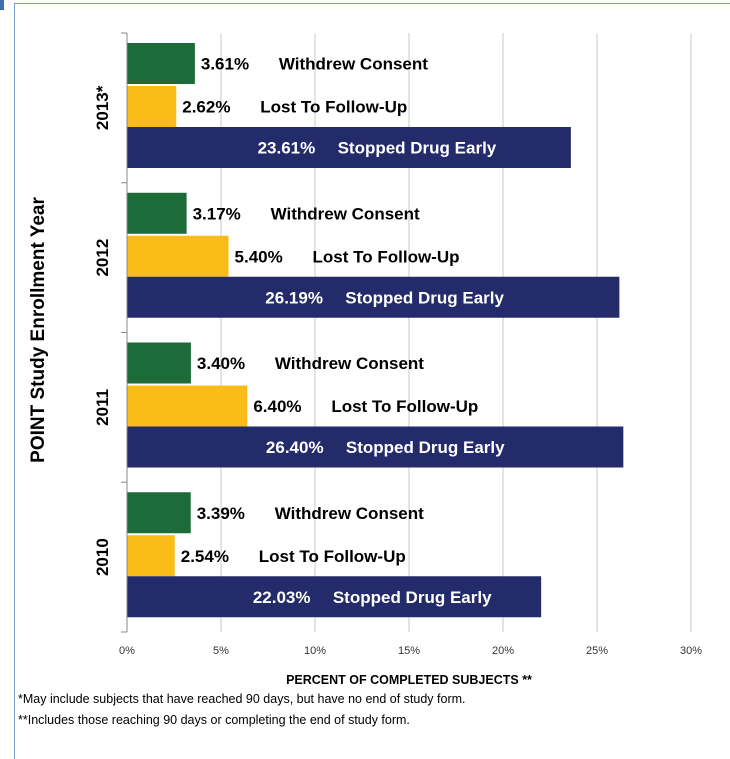  I want to click on bar-value-label: 3.17%, so click(217, 213).